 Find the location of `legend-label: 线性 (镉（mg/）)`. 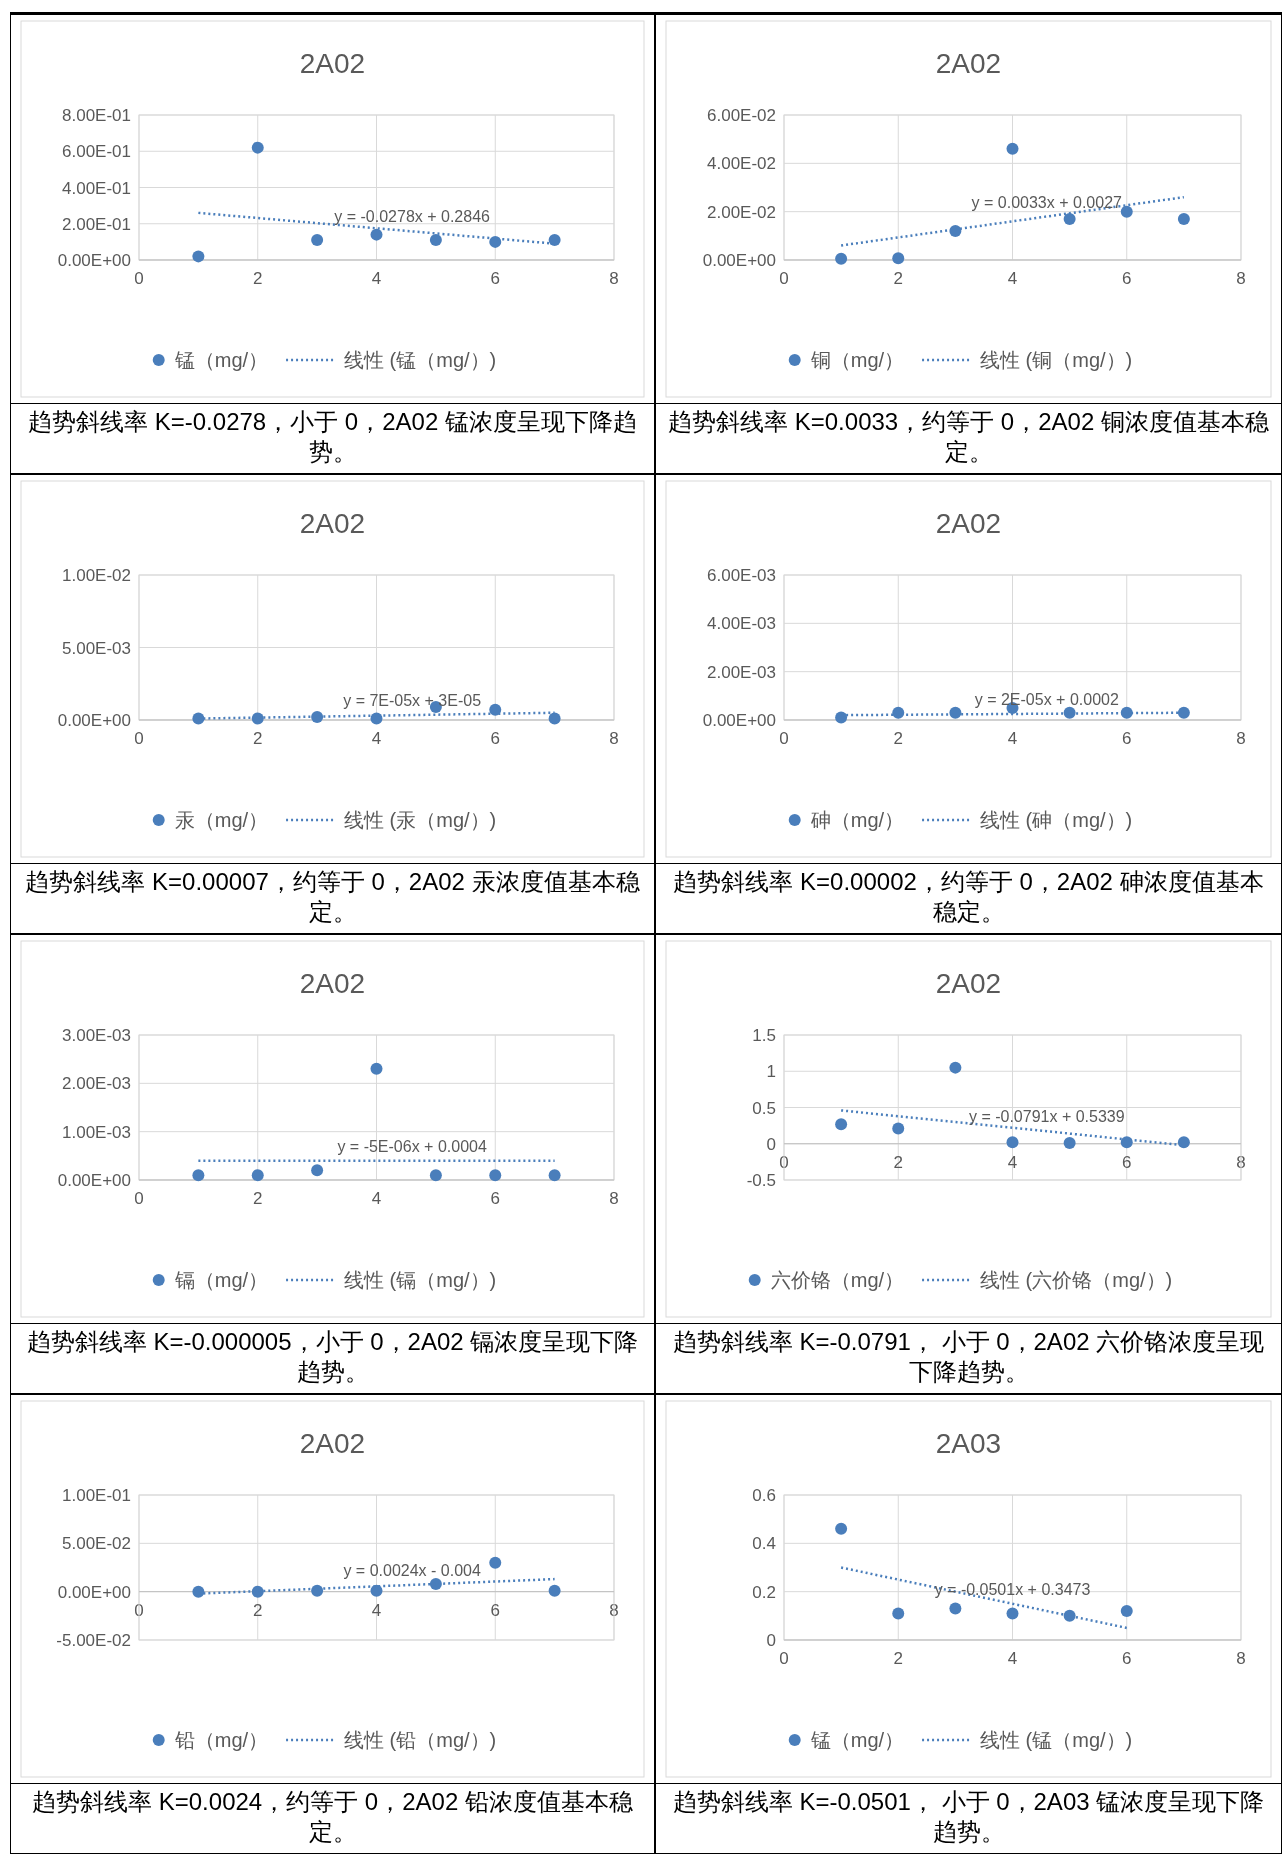

legend-label: 线性 (镉（mg/）) is located at coordinates (420, 1280).